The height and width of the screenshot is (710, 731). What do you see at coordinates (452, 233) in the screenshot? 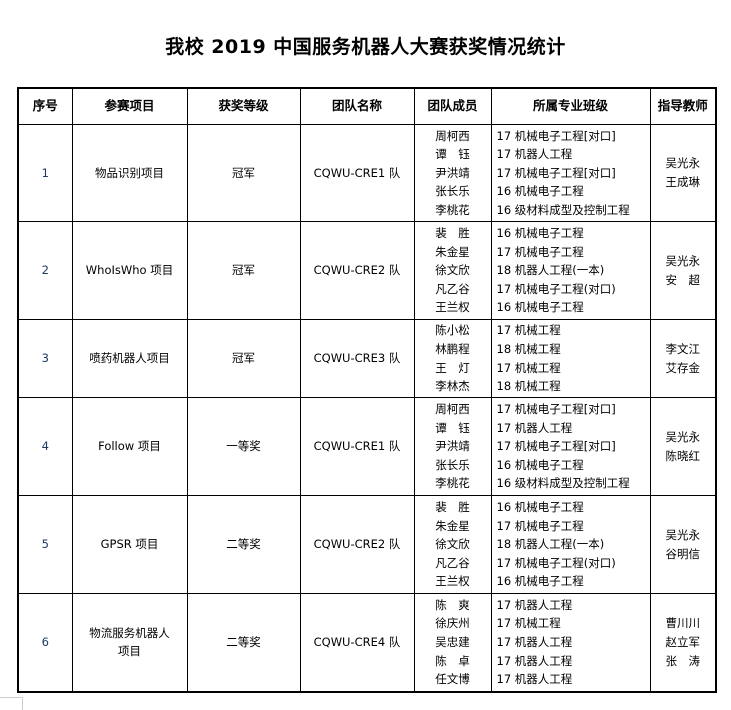
I see `cell-line: 裴 胜` at bounding box center [452, 233].